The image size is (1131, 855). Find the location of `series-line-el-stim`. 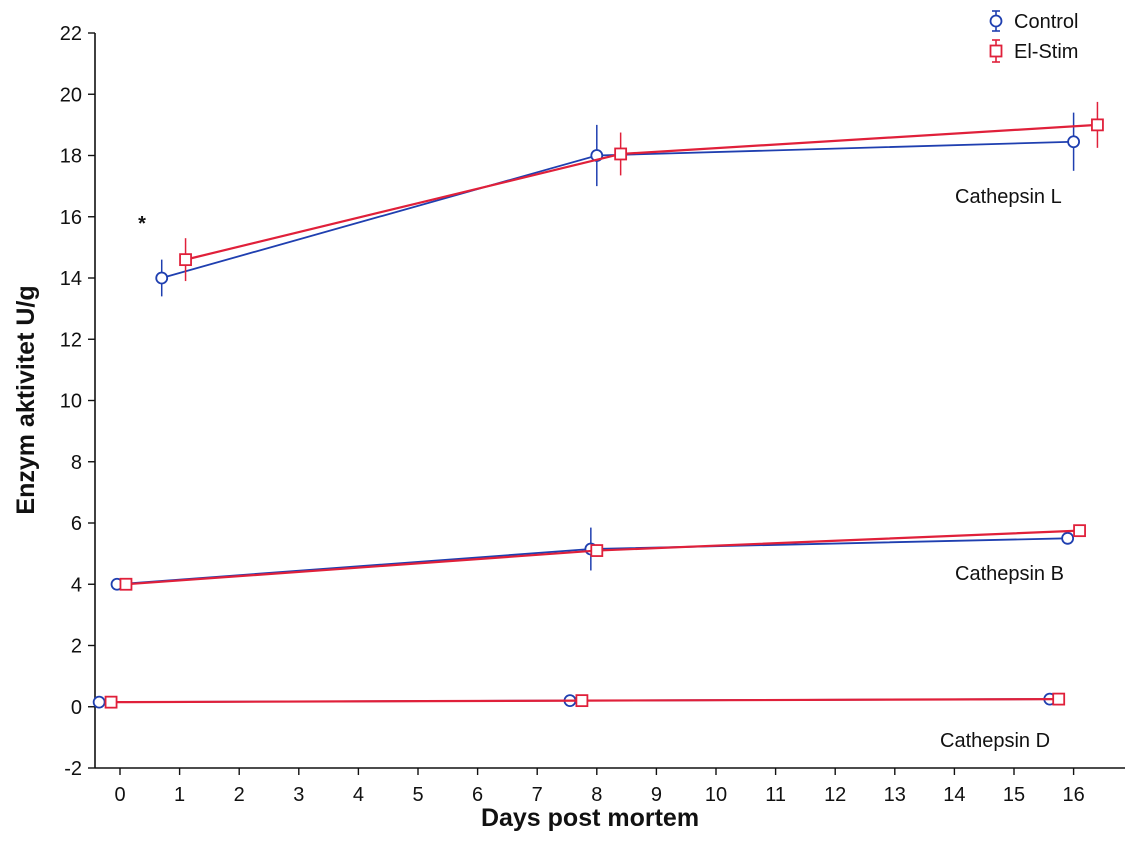

series-line-el-stim is located at coordinates (602, 557).